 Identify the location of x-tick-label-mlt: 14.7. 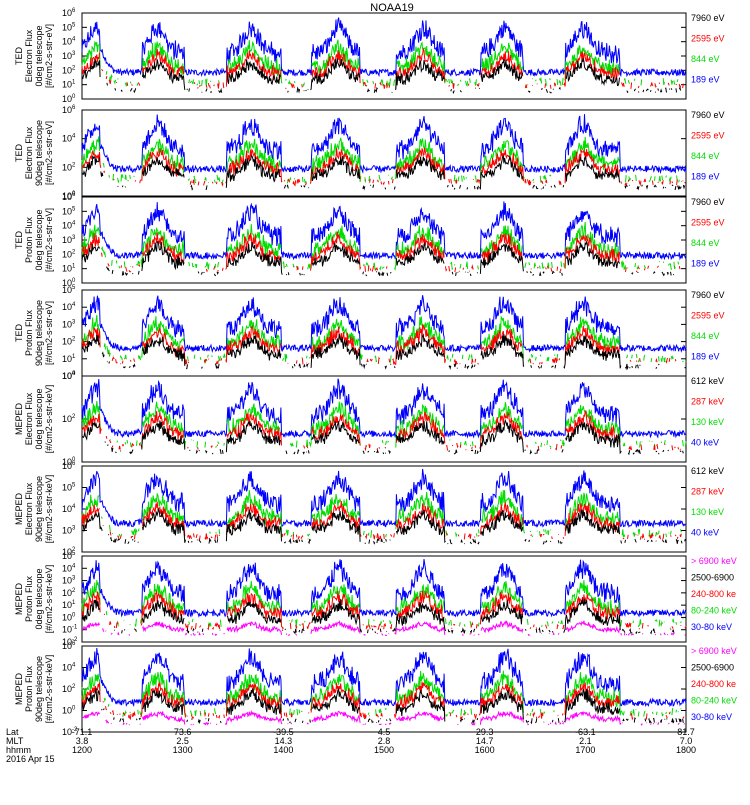
(485, 741).